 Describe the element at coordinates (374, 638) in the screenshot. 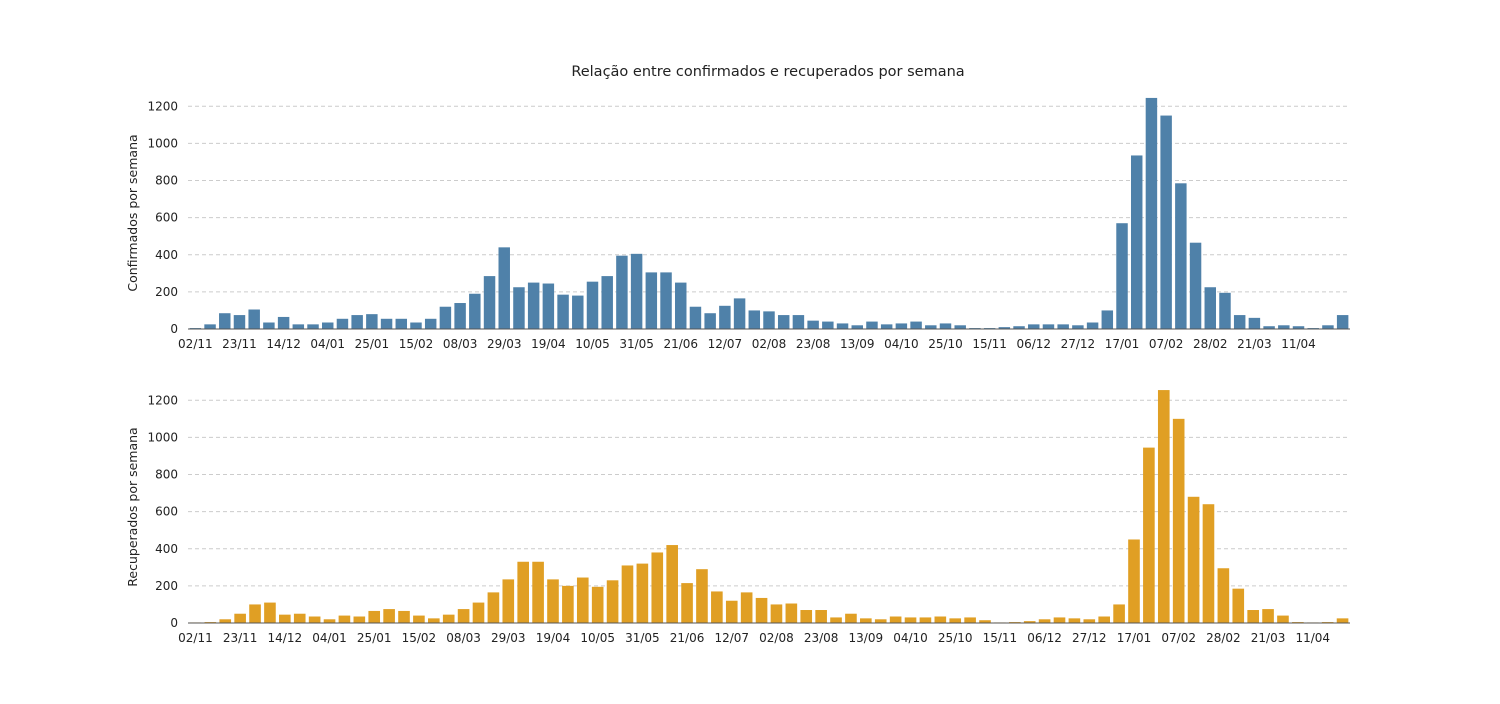

I see `x-tick-label: 25/01` at that location.